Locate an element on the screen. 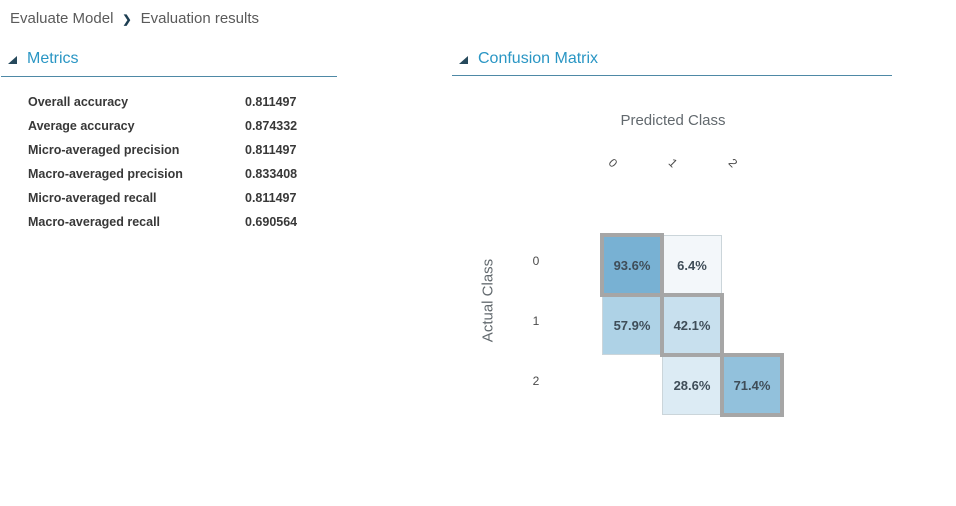 This screenshot has height=506, width=956. breadcrumb: Evaluate Model ❯ Evaluation results is located at coordinates (134, 18).